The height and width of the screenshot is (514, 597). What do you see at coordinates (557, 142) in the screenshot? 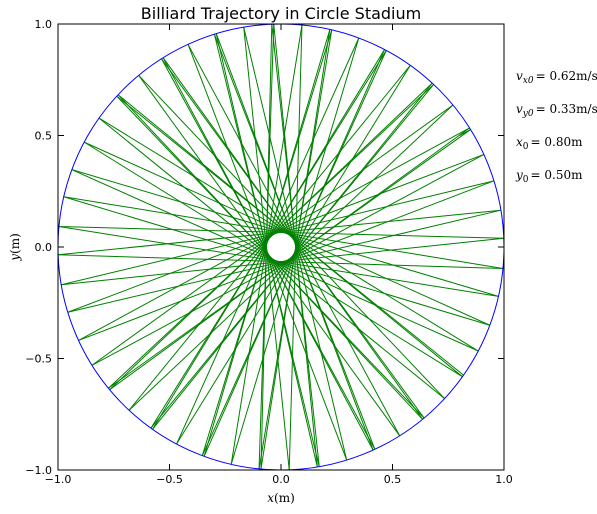
I see `annotation-value: = 0.80m` at bounding box center [557, 142].